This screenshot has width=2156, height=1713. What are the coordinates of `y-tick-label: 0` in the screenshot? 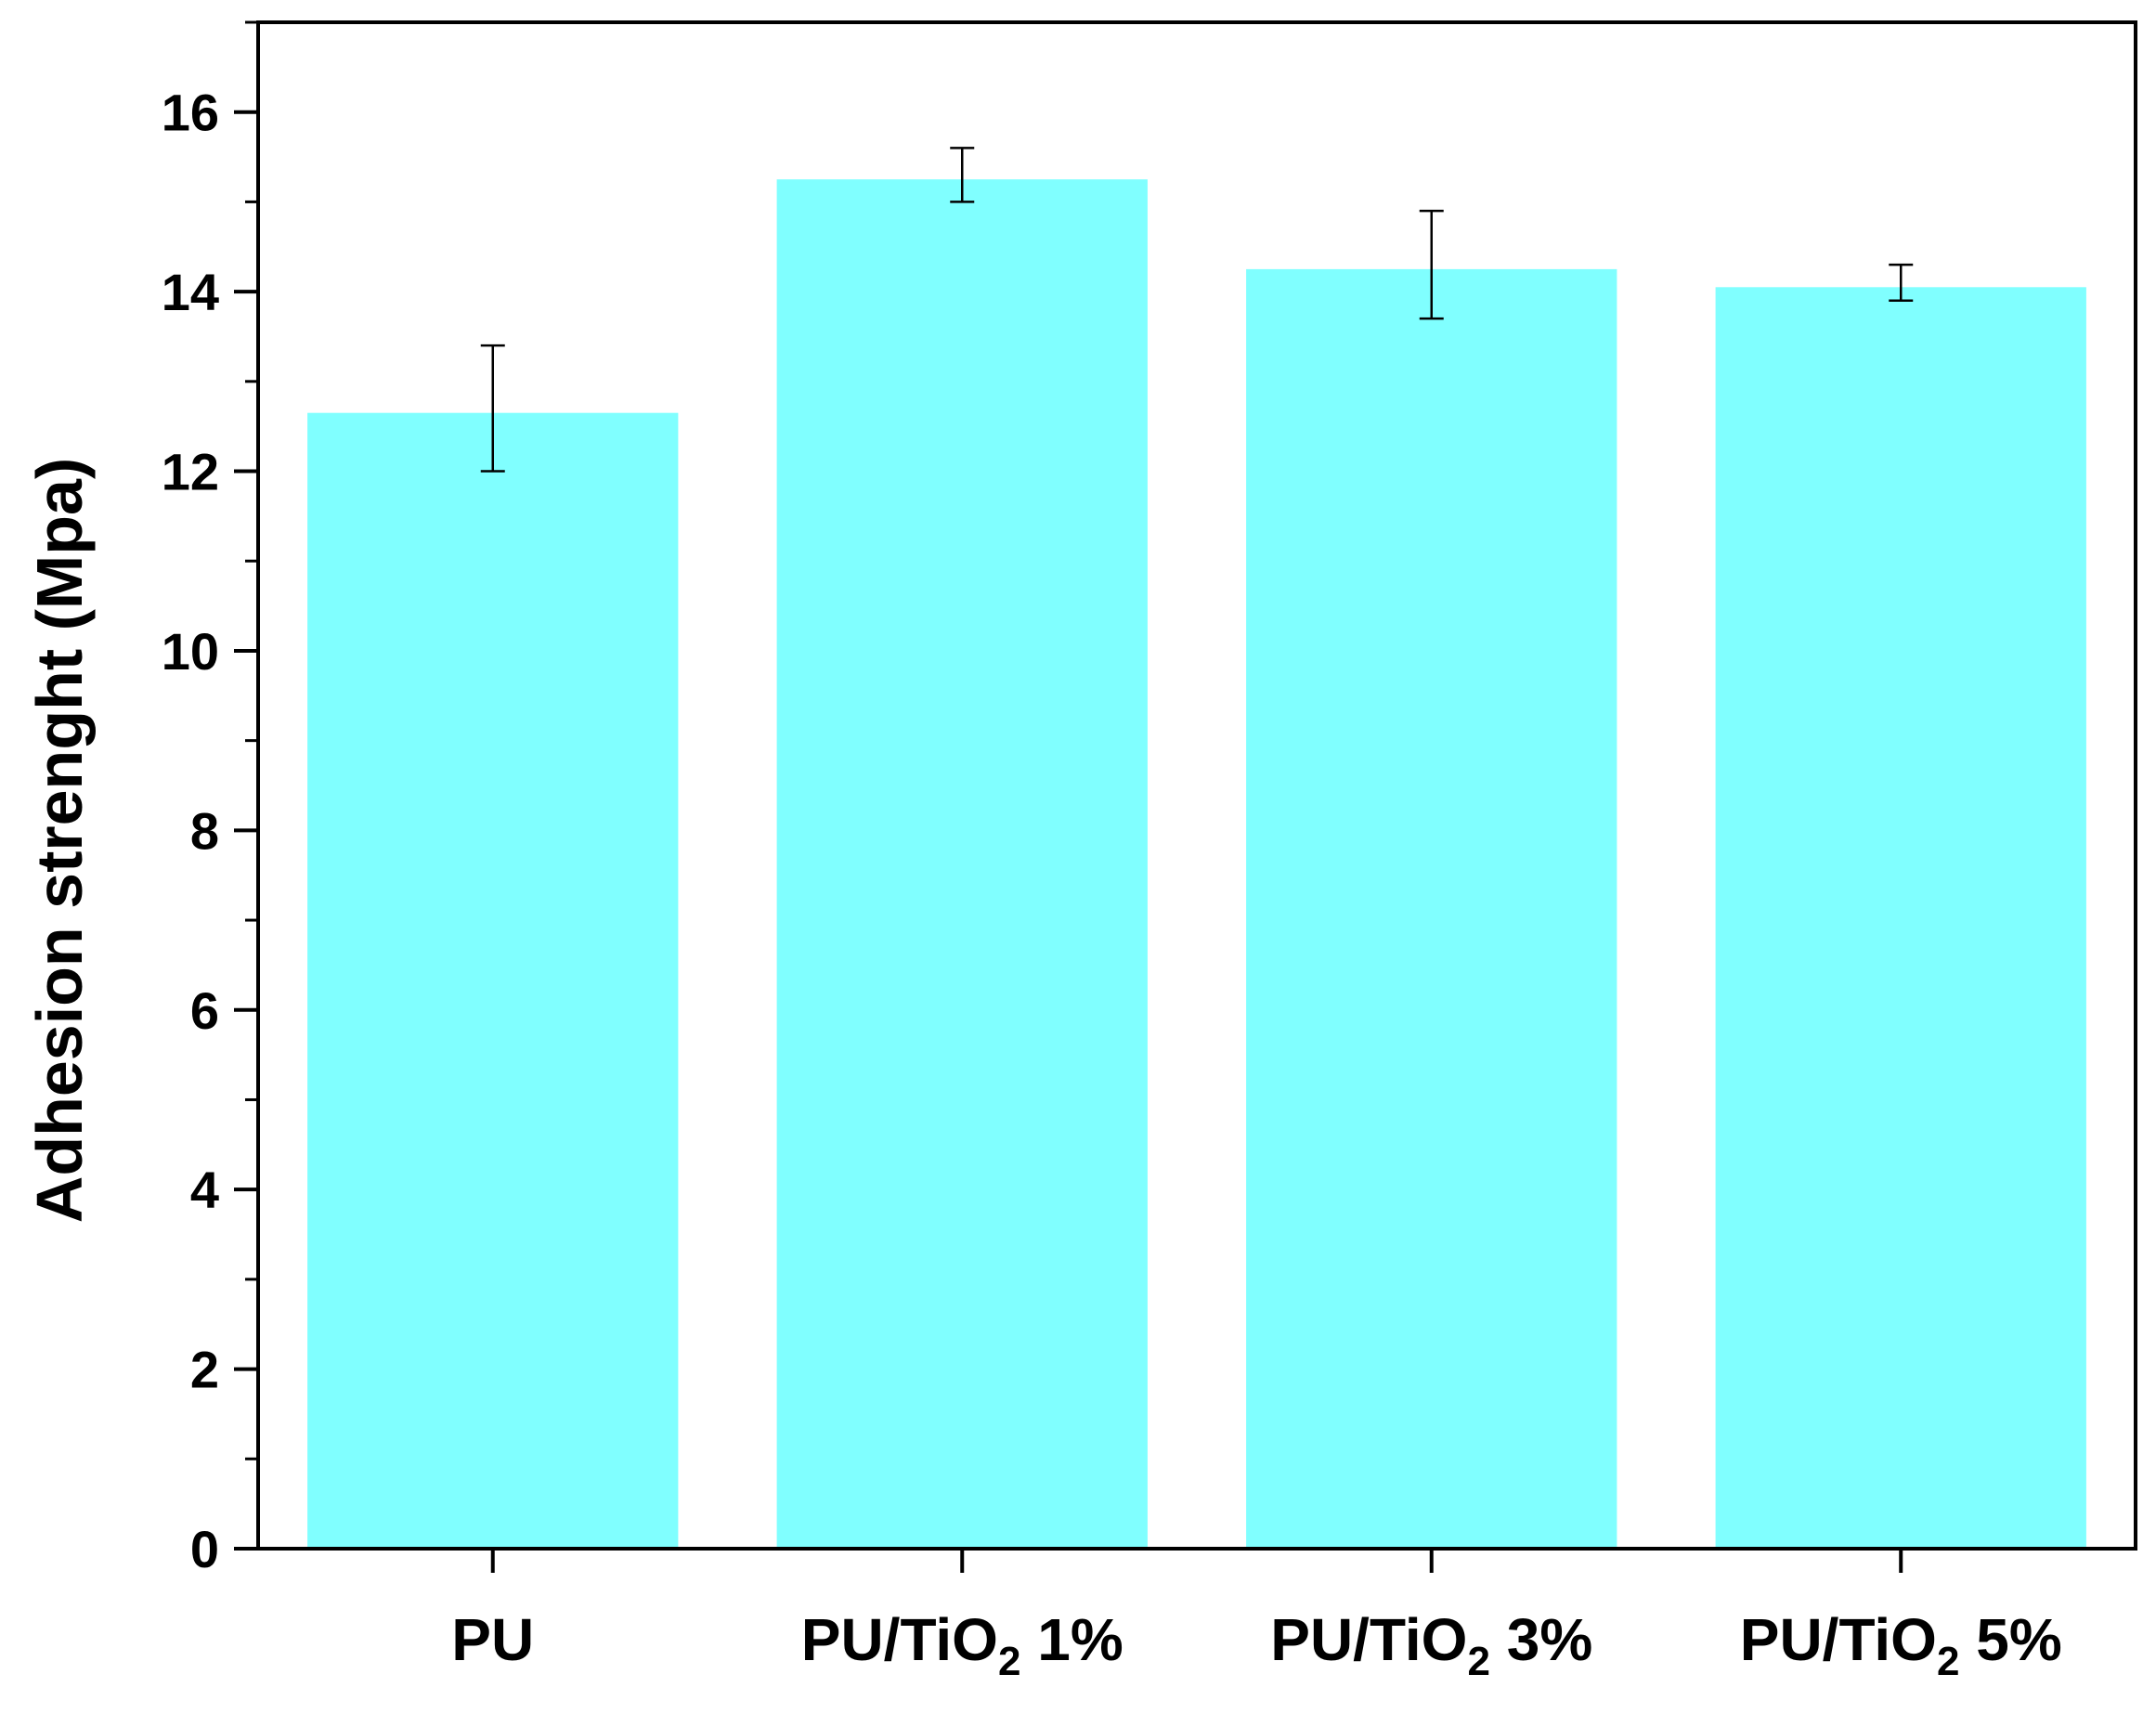 It's located at (204, 1549).